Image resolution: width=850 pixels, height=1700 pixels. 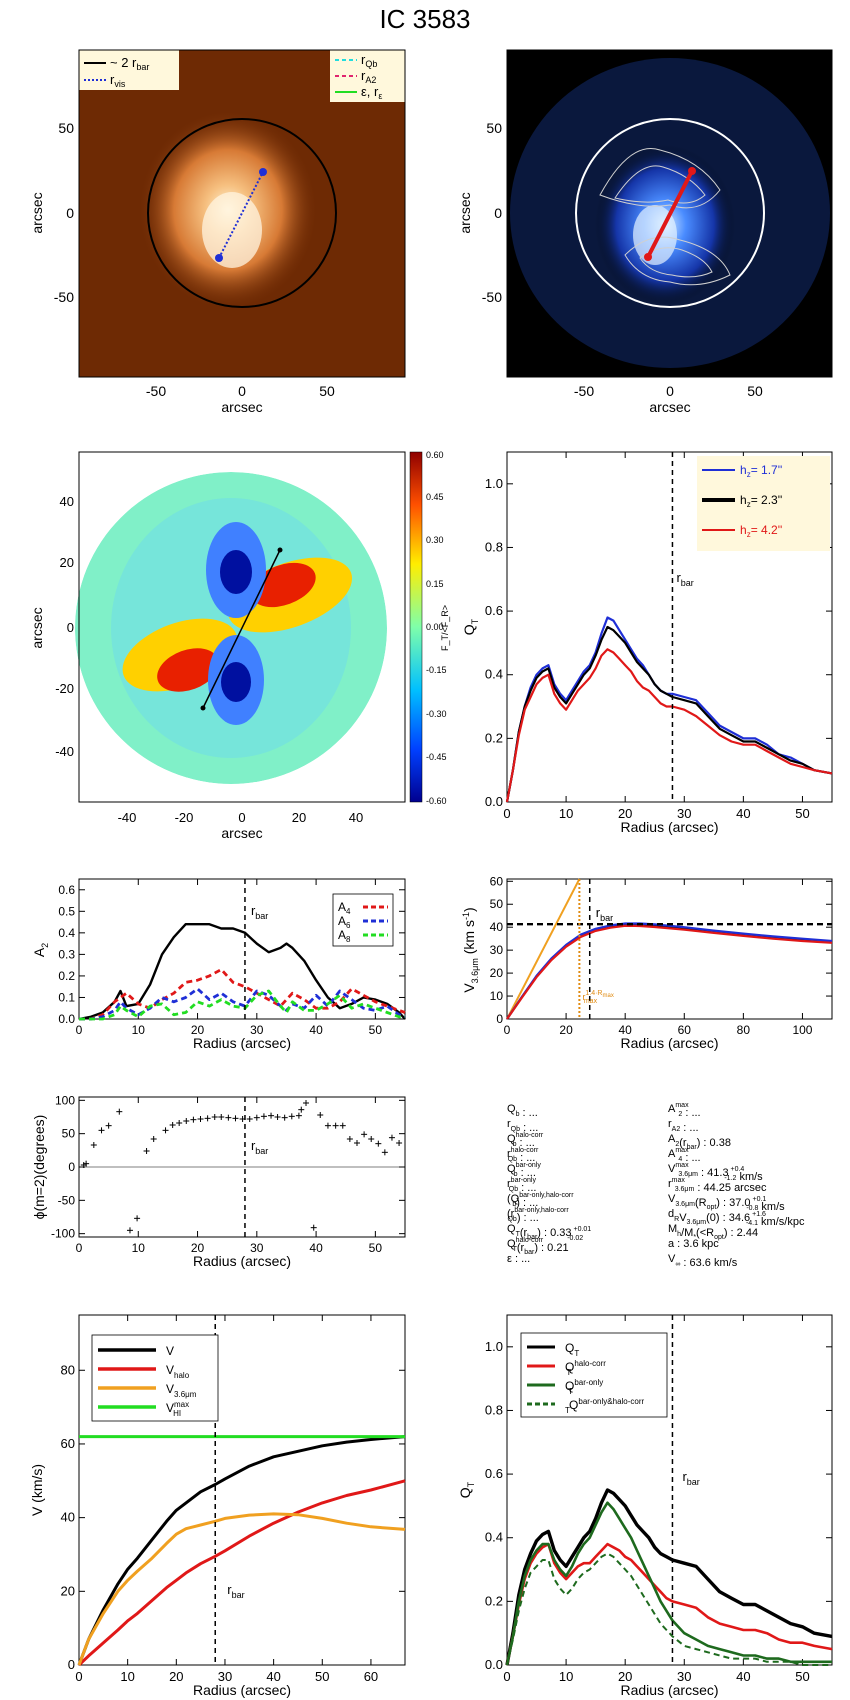 I want to click on amplitude-line, so click(x=242, y=972).